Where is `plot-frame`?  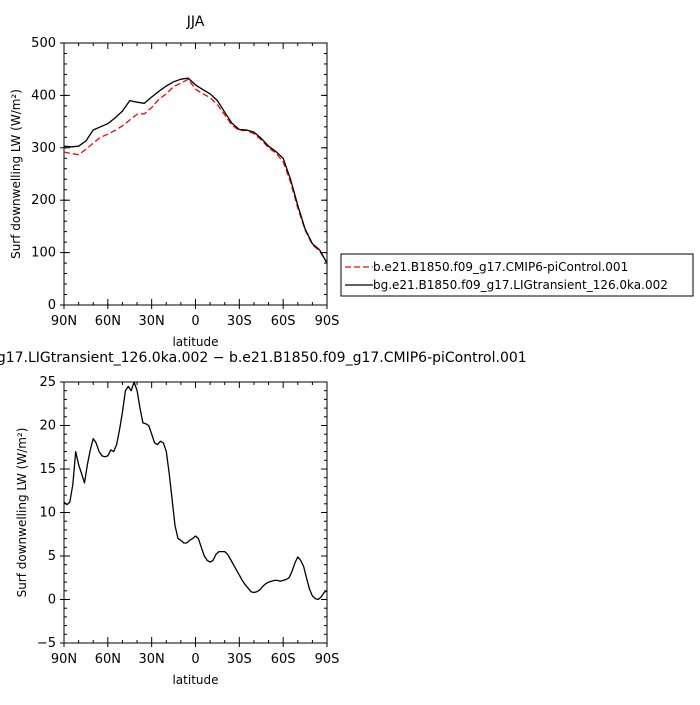
plot-frame is located at coordinates (195, 512).